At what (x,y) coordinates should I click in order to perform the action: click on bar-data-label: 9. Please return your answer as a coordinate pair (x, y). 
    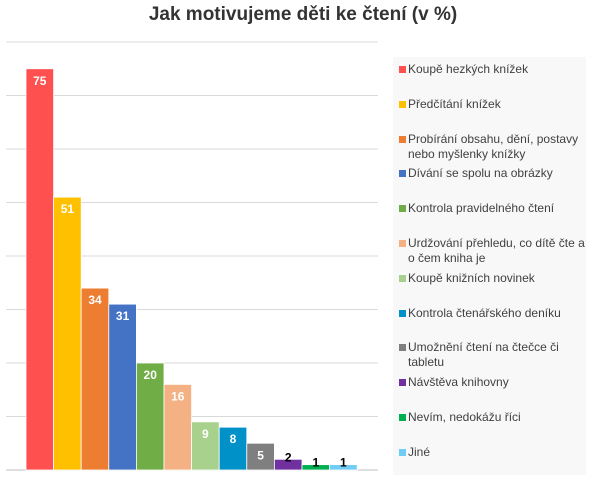
    Looking at the image, I should click on (205, 434).